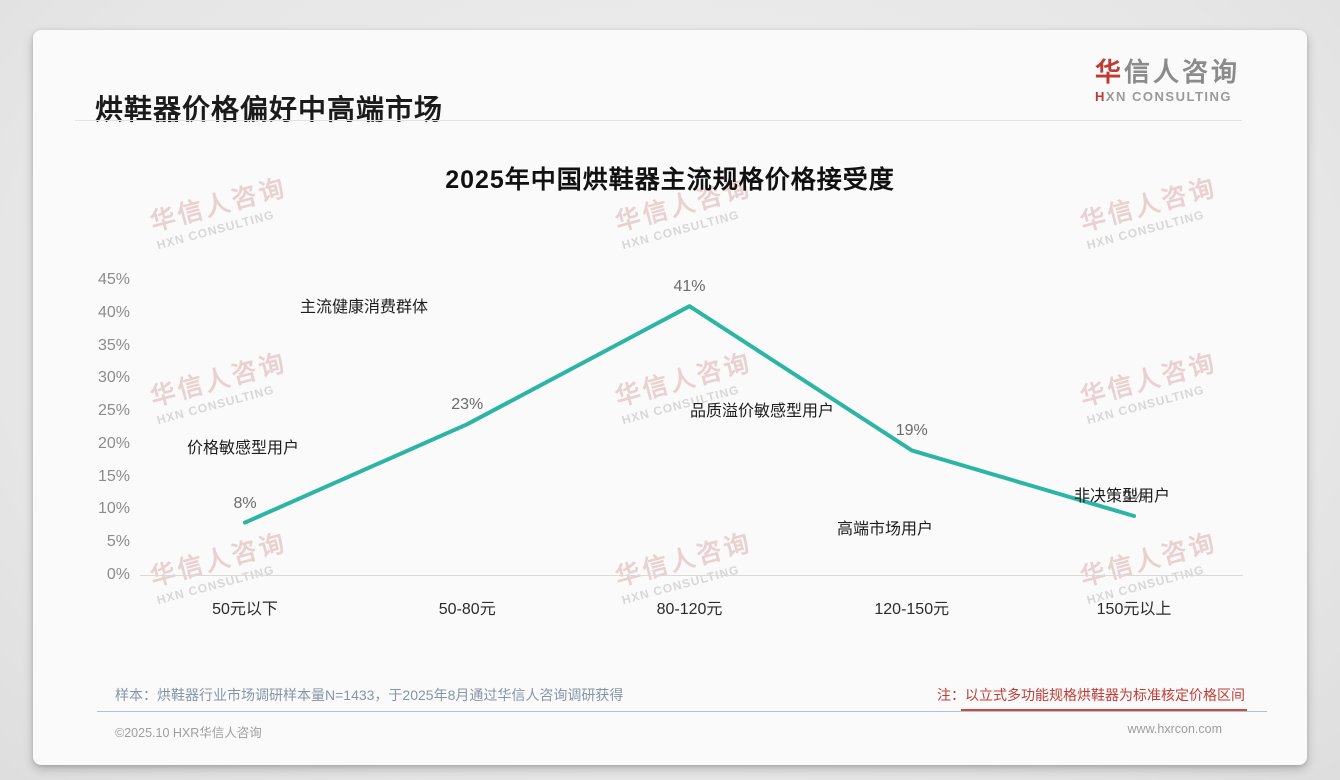 The height and width of the screenshot is (780, 1340). What do you see at coordinates (363, 307) in the screenshot?
I see `chart-annotation: 主流健康消费群体` at bounding box center [363, 307].